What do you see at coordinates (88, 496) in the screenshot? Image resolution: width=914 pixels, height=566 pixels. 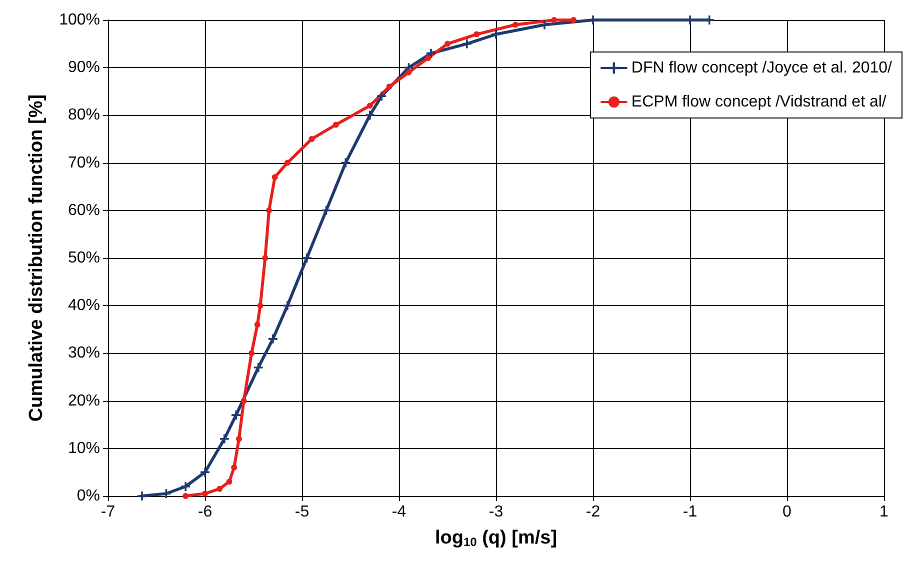 I see `y-tick-label: 0%` at bounding box center [88, 496].